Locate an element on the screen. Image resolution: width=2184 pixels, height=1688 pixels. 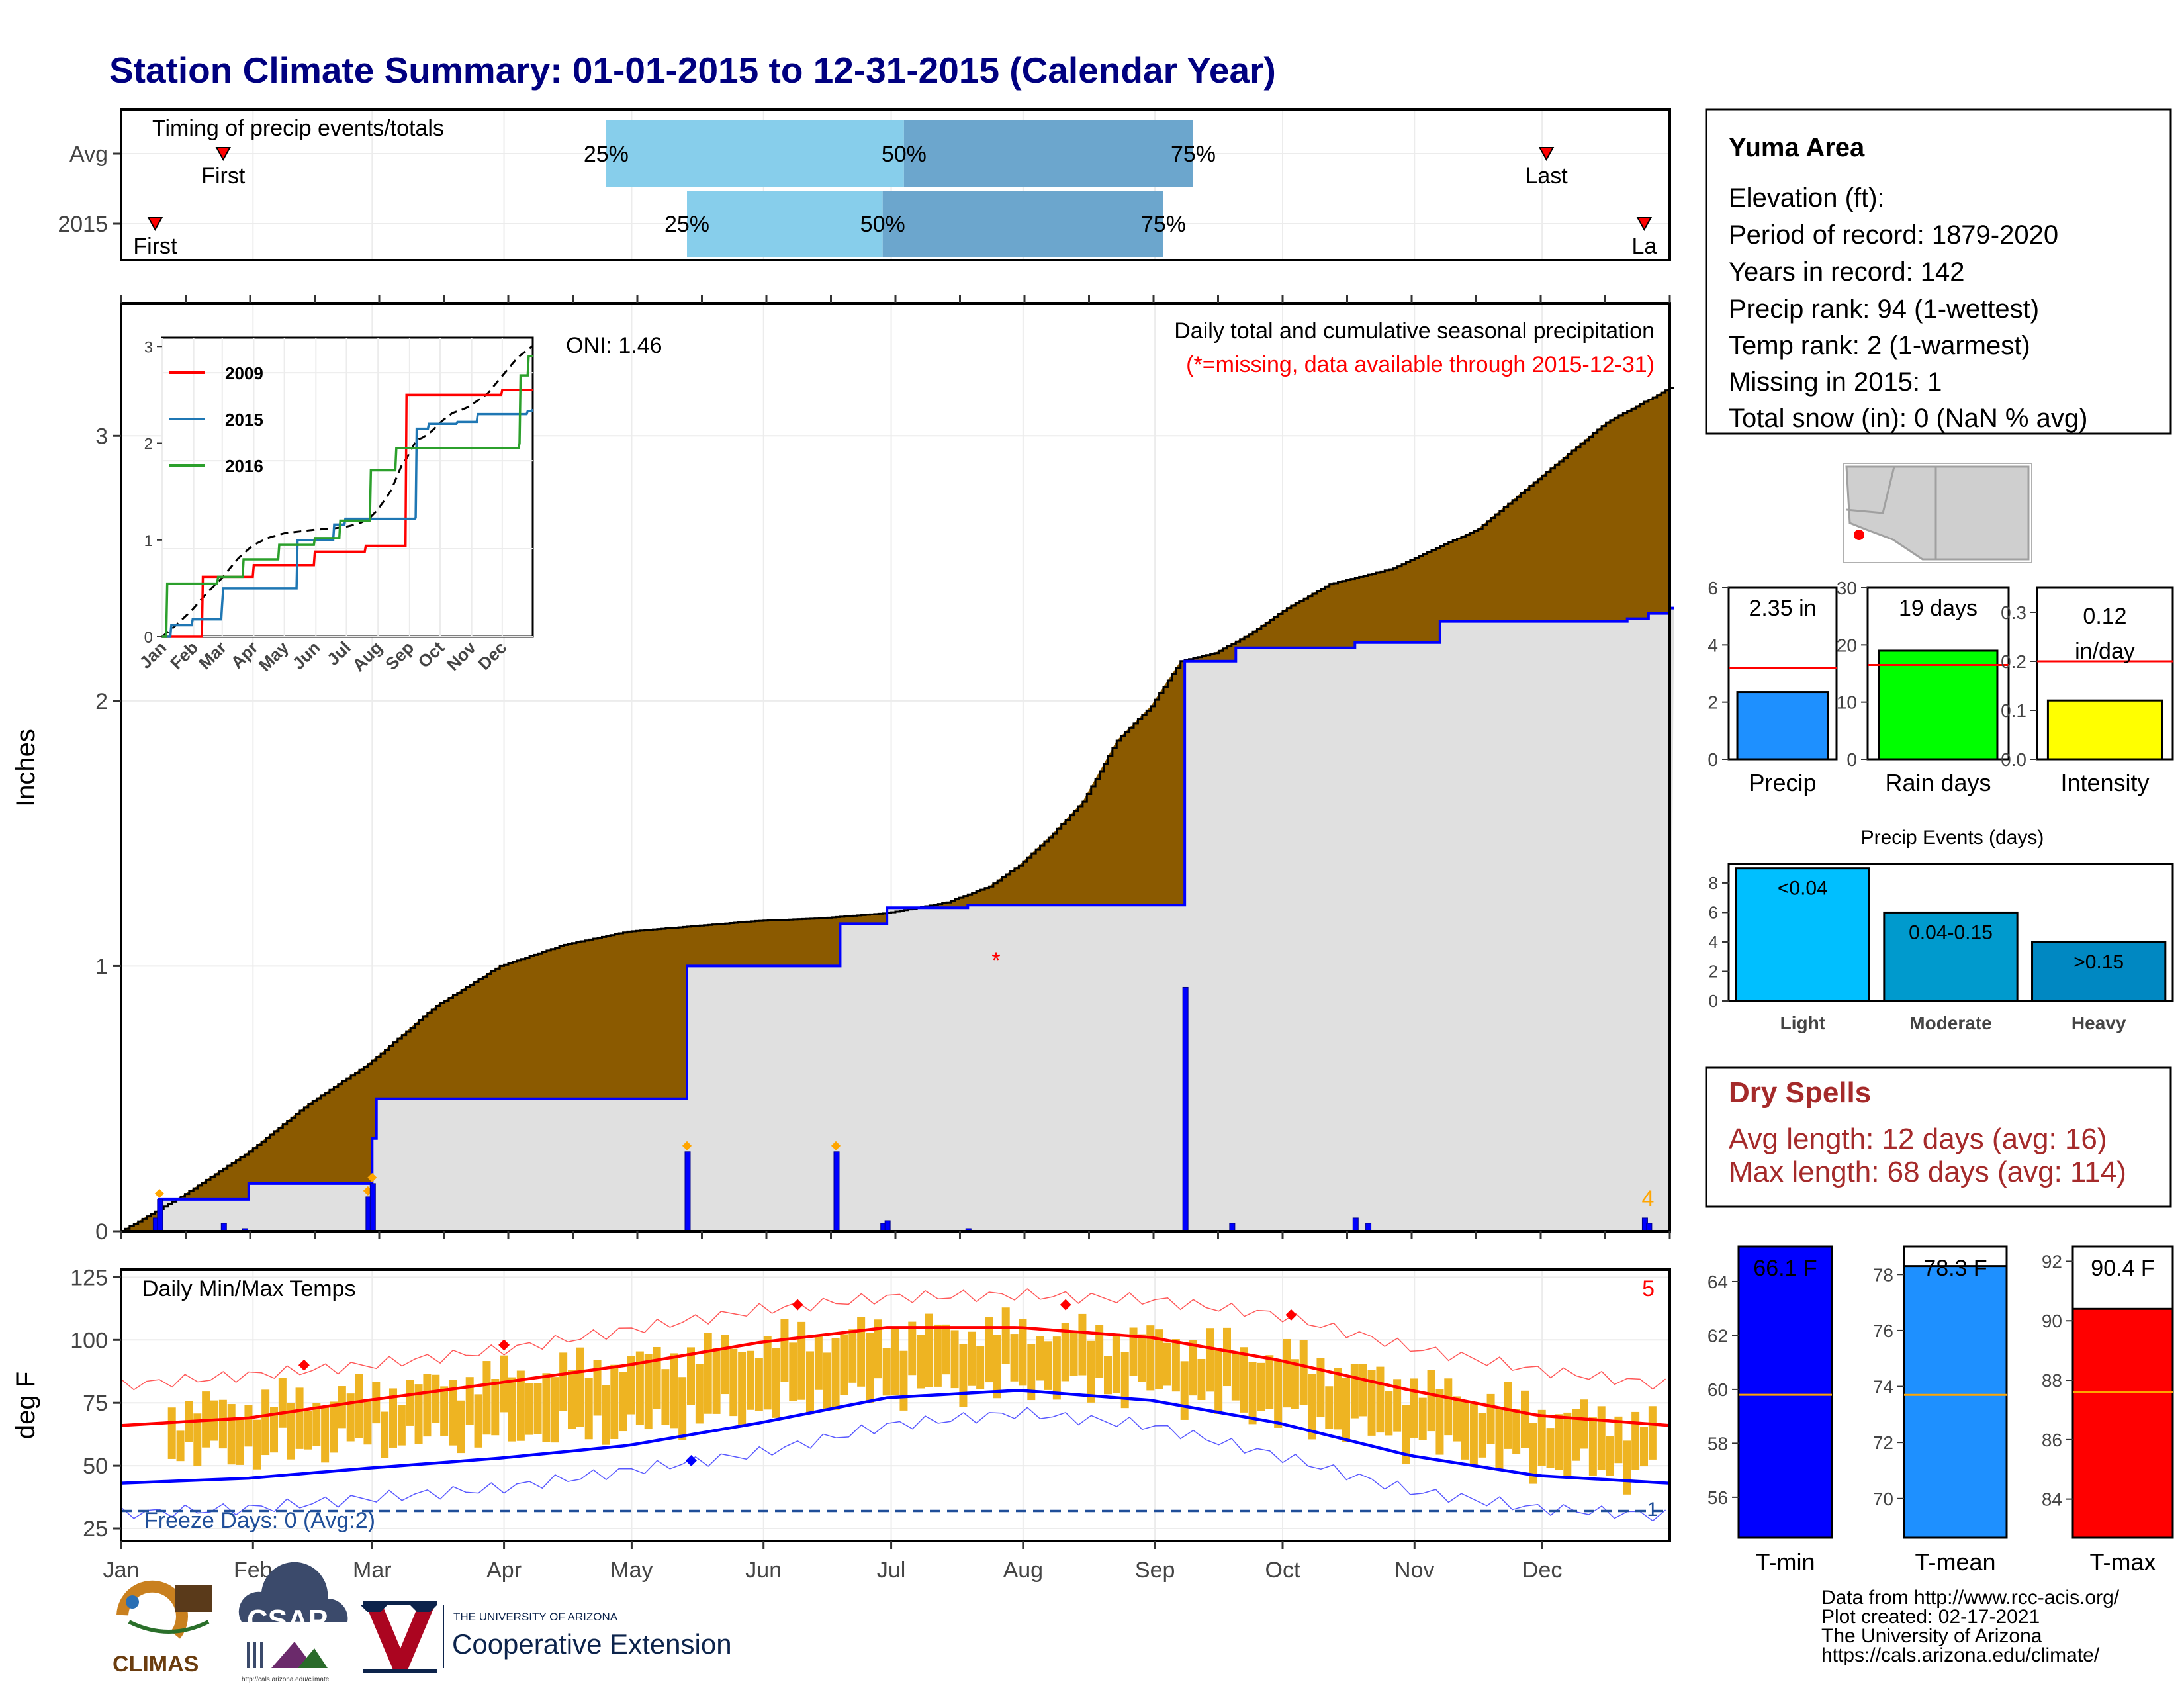
station-line: Missing in 2015: 1 is located at coordinates (1835, 382).